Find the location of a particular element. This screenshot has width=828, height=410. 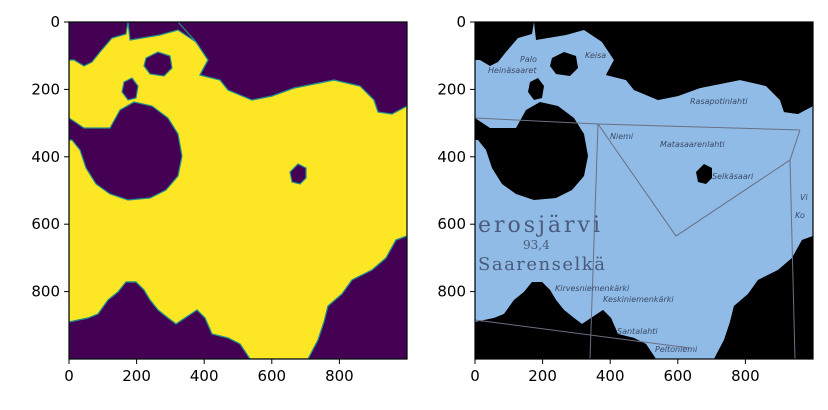

map-label-basin-name: Saarenselkä is located at coordinates (542, 264).